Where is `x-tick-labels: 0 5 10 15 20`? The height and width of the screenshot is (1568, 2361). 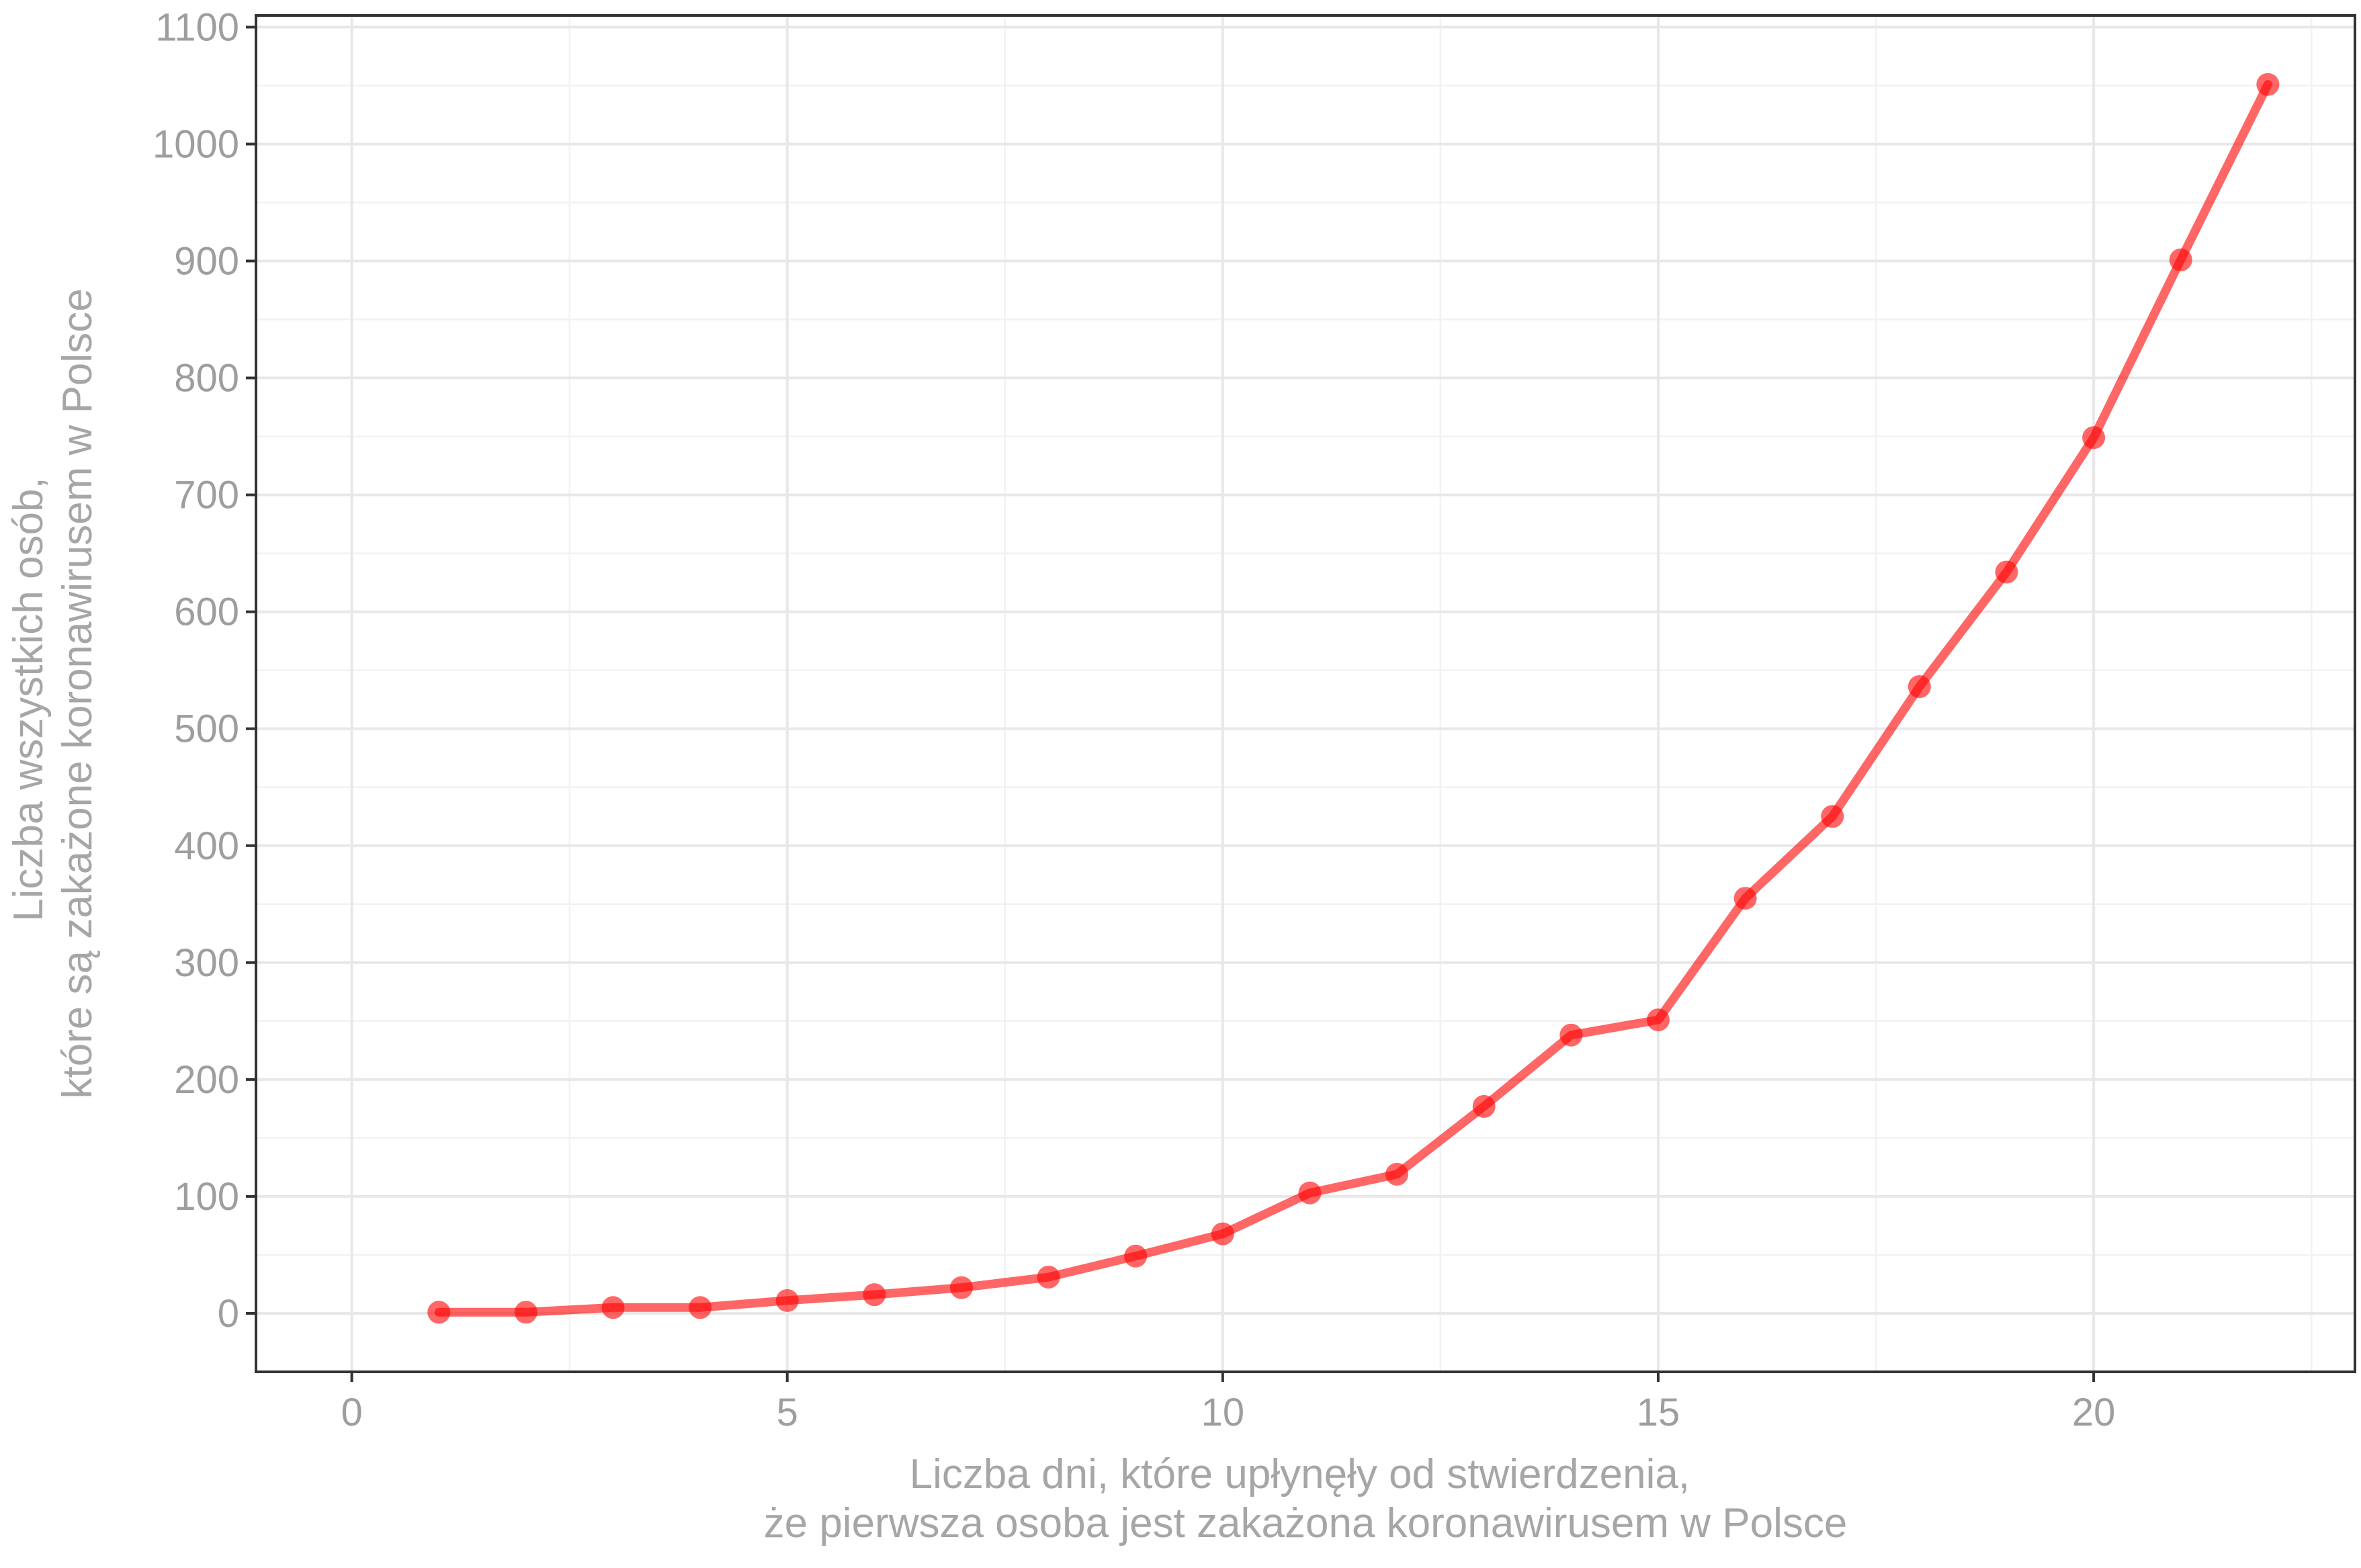 x-tick-labels: 0 5 10 15 20 is located at coordinates (1228, 1412).